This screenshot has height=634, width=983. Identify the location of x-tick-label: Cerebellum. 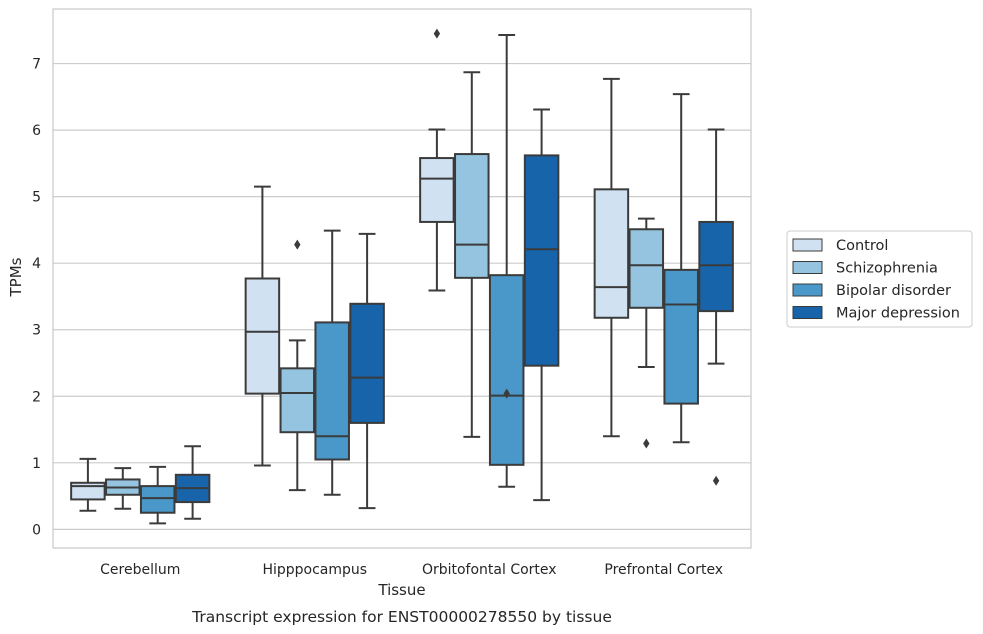
(140, 570).